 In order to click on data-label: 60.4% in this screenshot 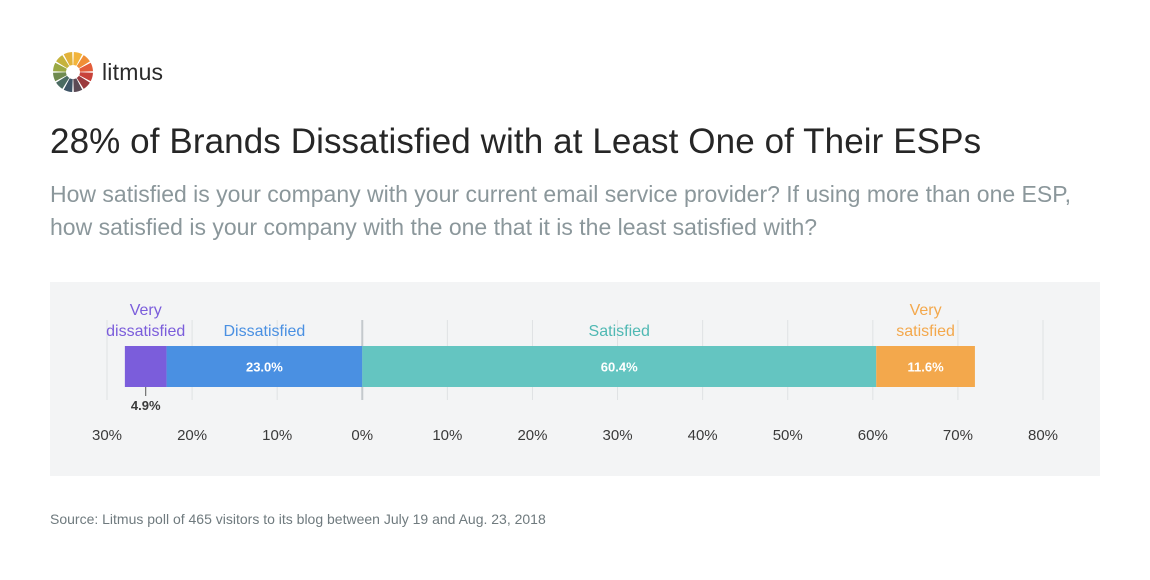, I will do `click(619, 367)`.